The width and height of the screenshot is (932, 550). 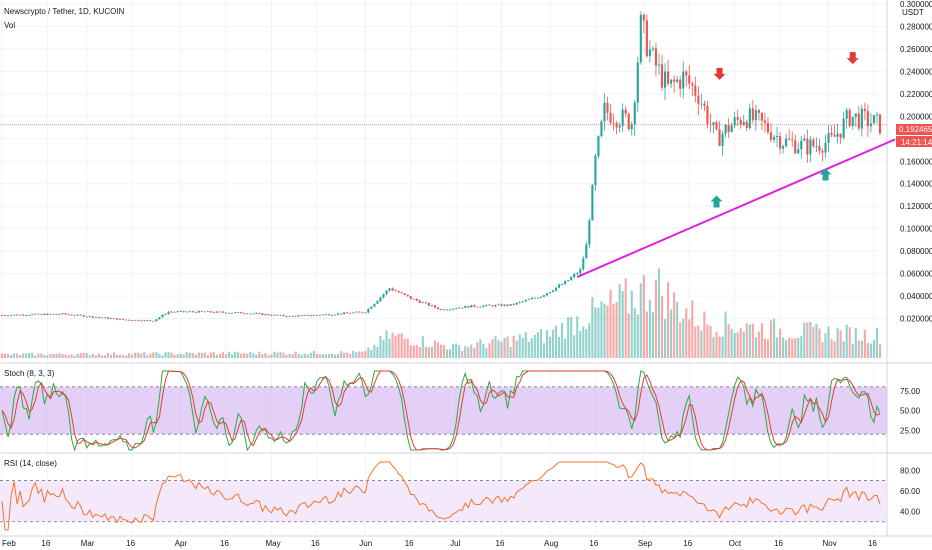 I want to click on volume-label: Vol, so click(x=9, y=25).